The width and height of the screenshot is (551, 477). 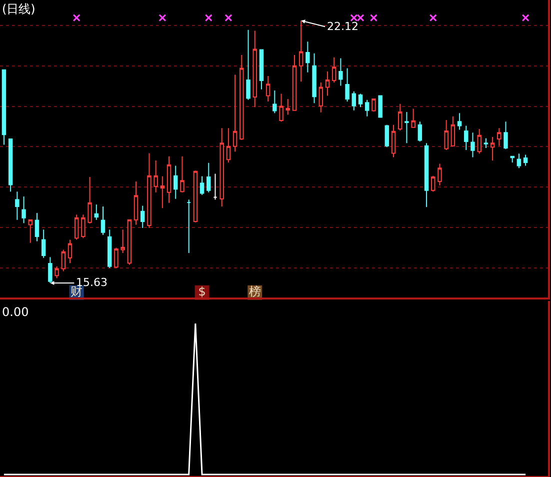 What do you see at coordinates (202, 291) in the screenshot?
I see `data-label: $` at bounding box center [202, 291].